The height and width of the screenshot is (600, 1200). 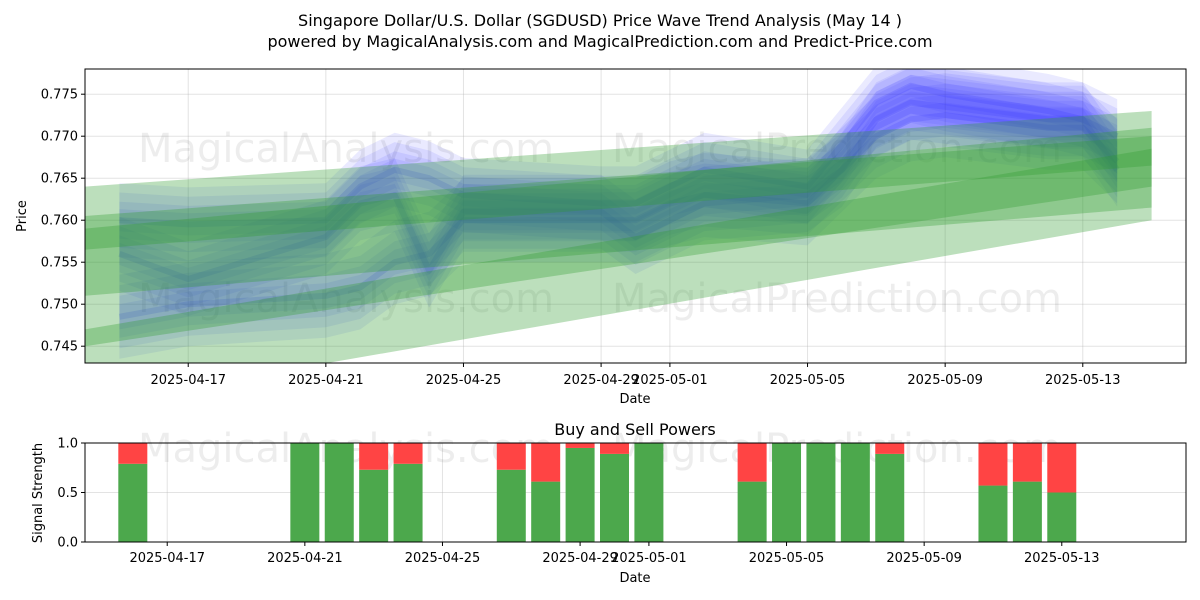 I want to click on price-y-tick-label: 0.765, so click(x=59, y=179).